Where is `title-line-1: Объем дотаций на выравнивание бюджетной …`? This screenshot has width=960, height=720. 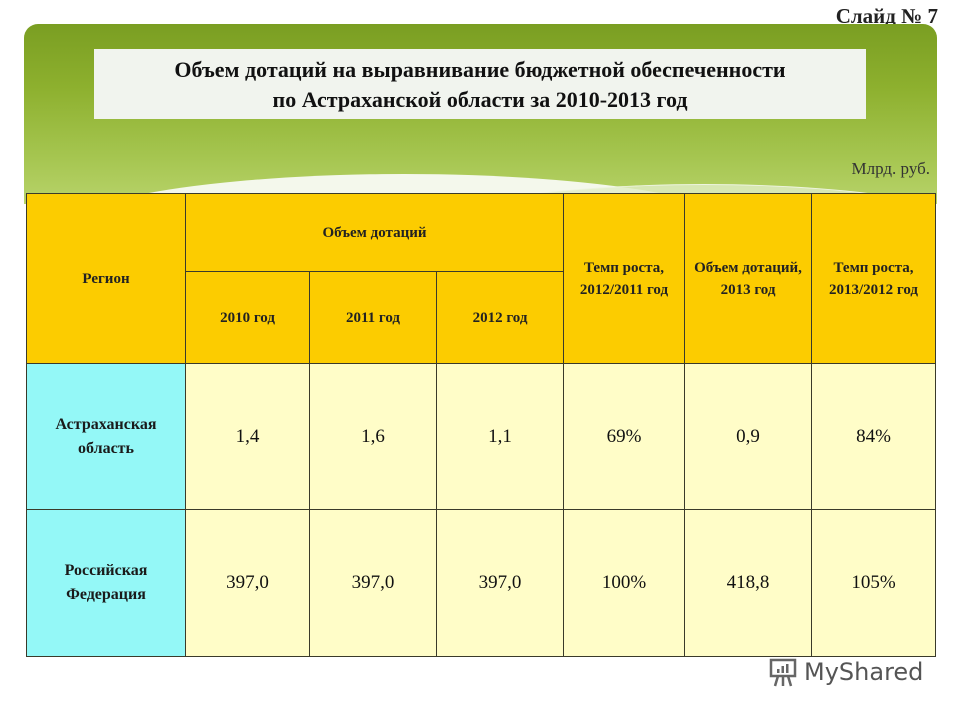 title-line-1: Объем дотаций на выравнивание бюджетной … is located at coordinates (480, 69).